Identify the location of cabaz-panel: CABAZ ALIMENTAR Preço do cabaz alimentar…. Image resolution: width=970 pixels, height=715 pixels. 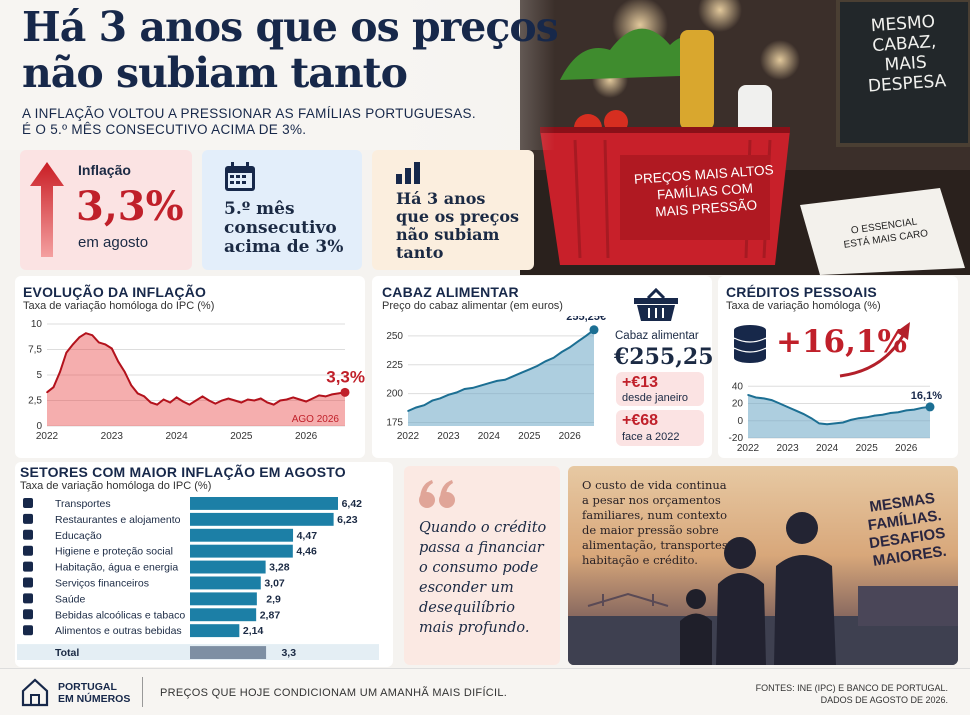
(543, 367).